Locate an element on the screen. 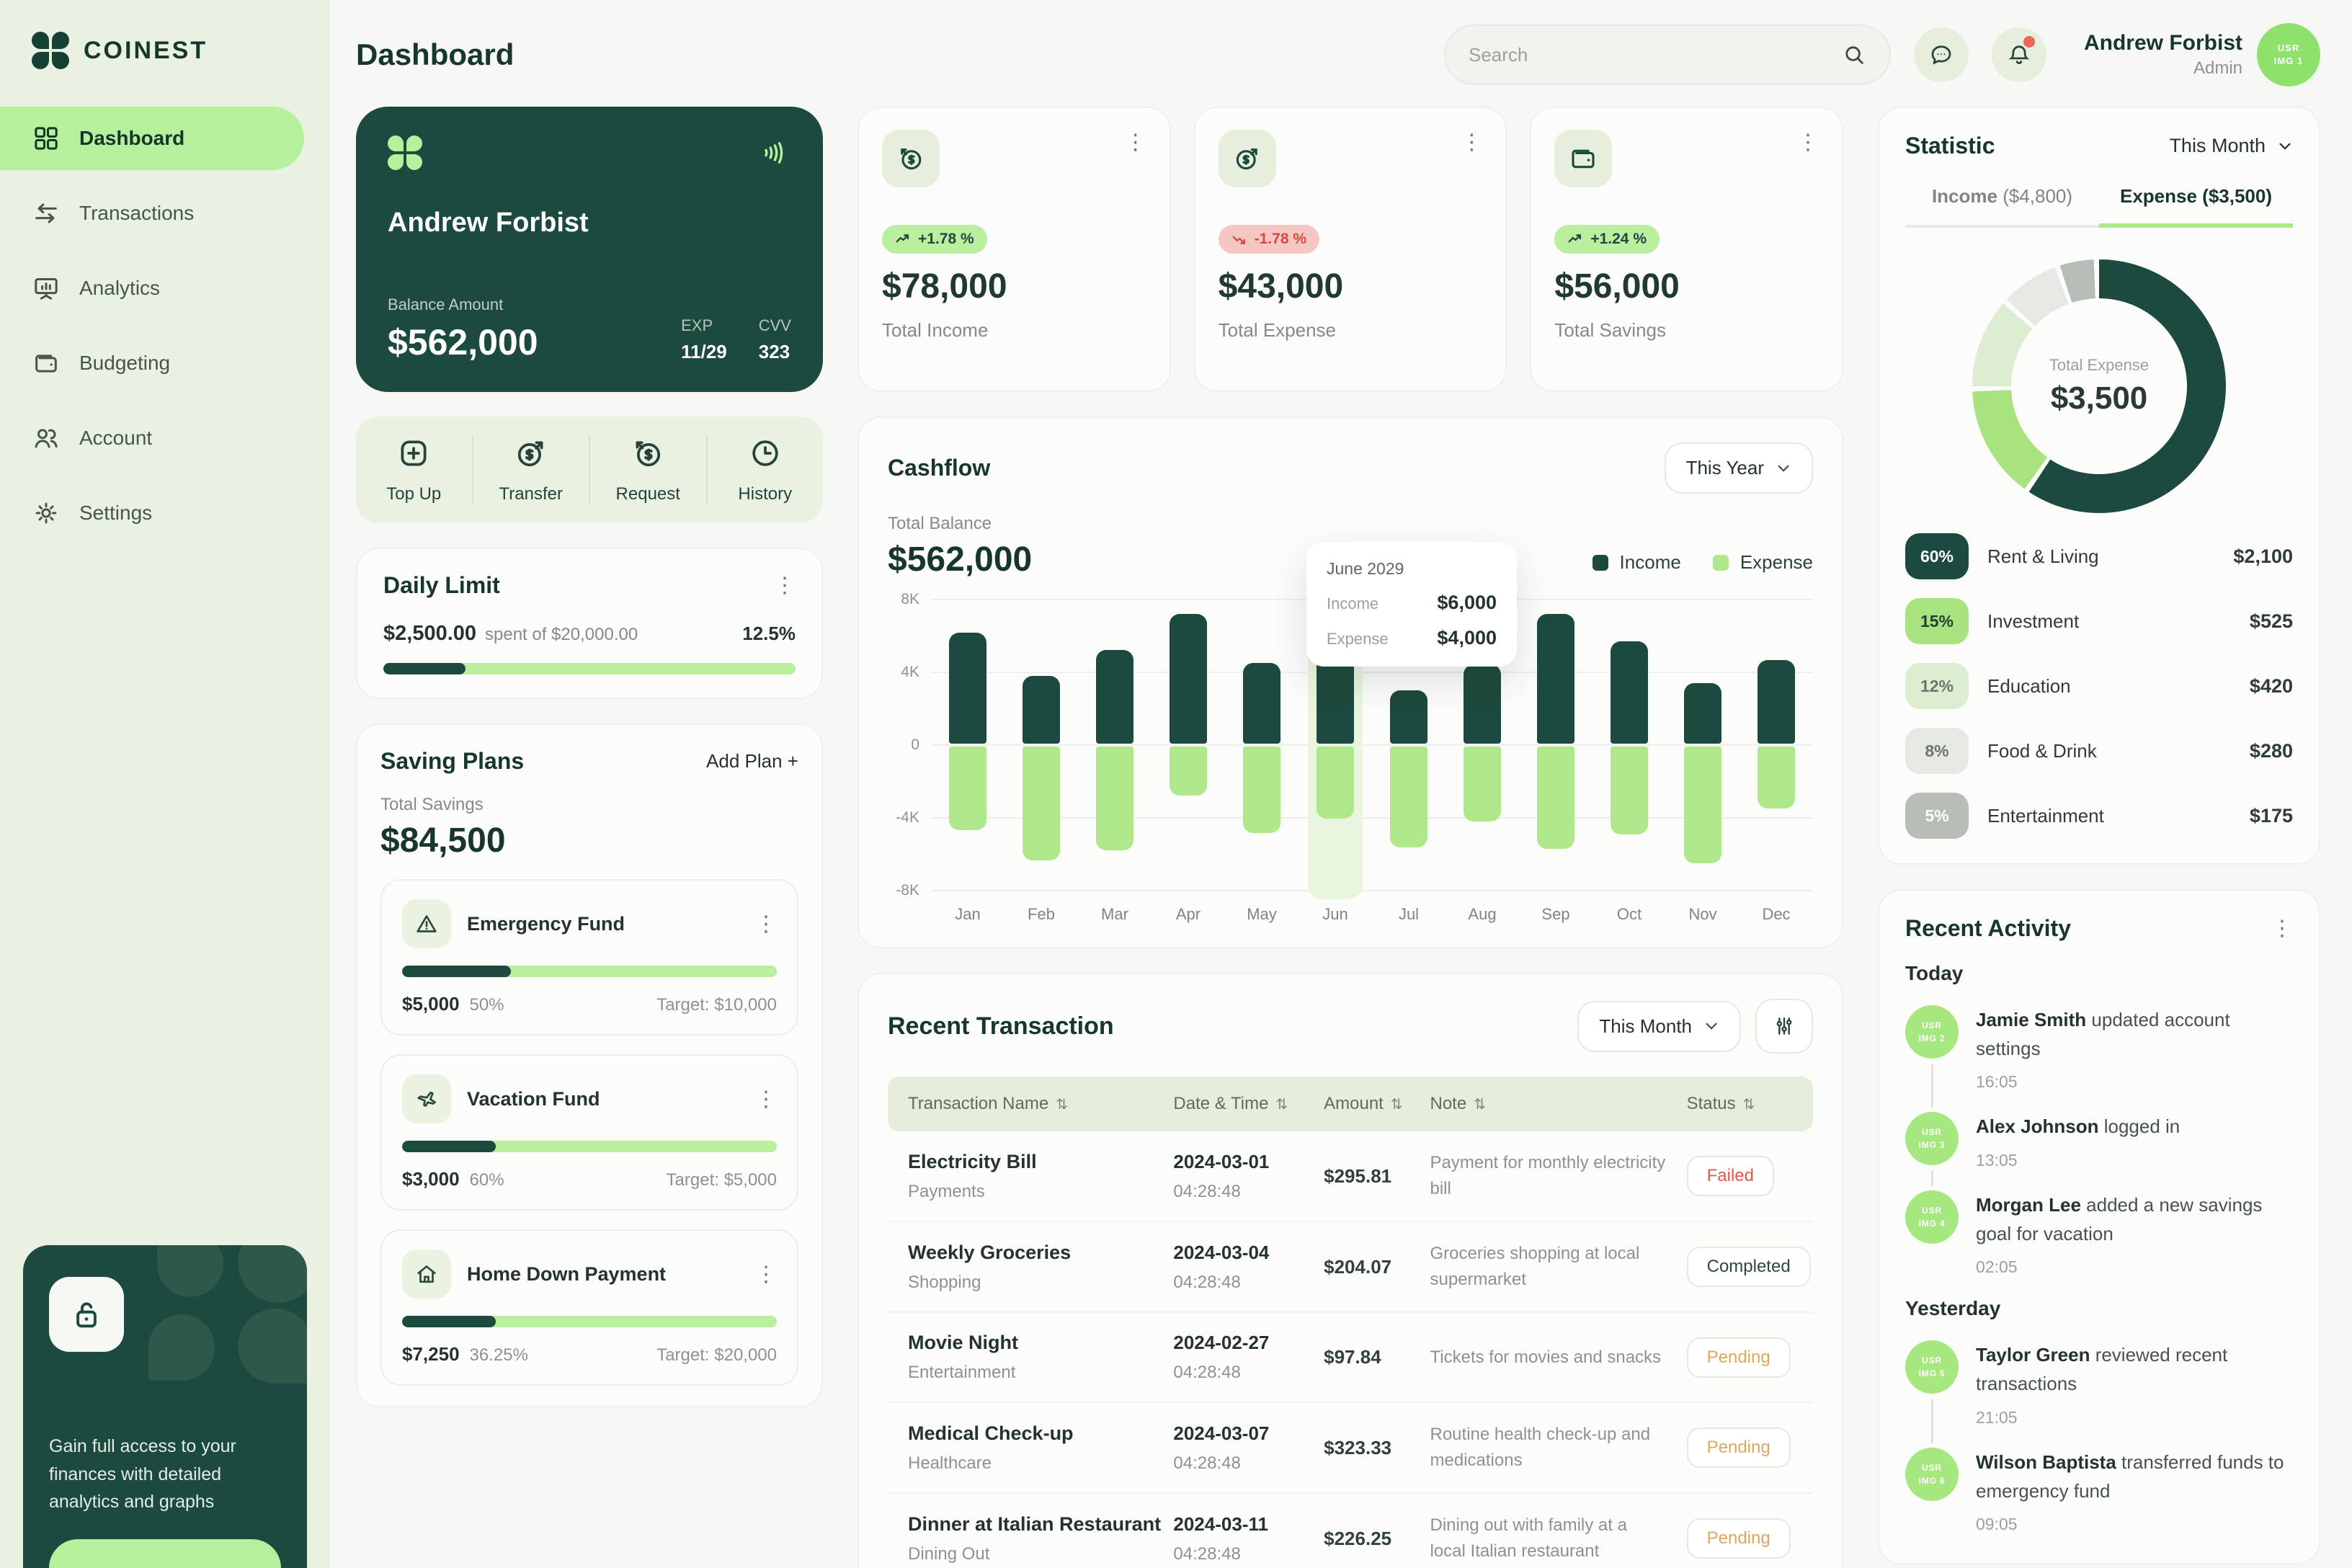 This screenshot has width=2352, height=1568. sidebar-item-dashboard: Dashboard is located at coordinates (152, 138).